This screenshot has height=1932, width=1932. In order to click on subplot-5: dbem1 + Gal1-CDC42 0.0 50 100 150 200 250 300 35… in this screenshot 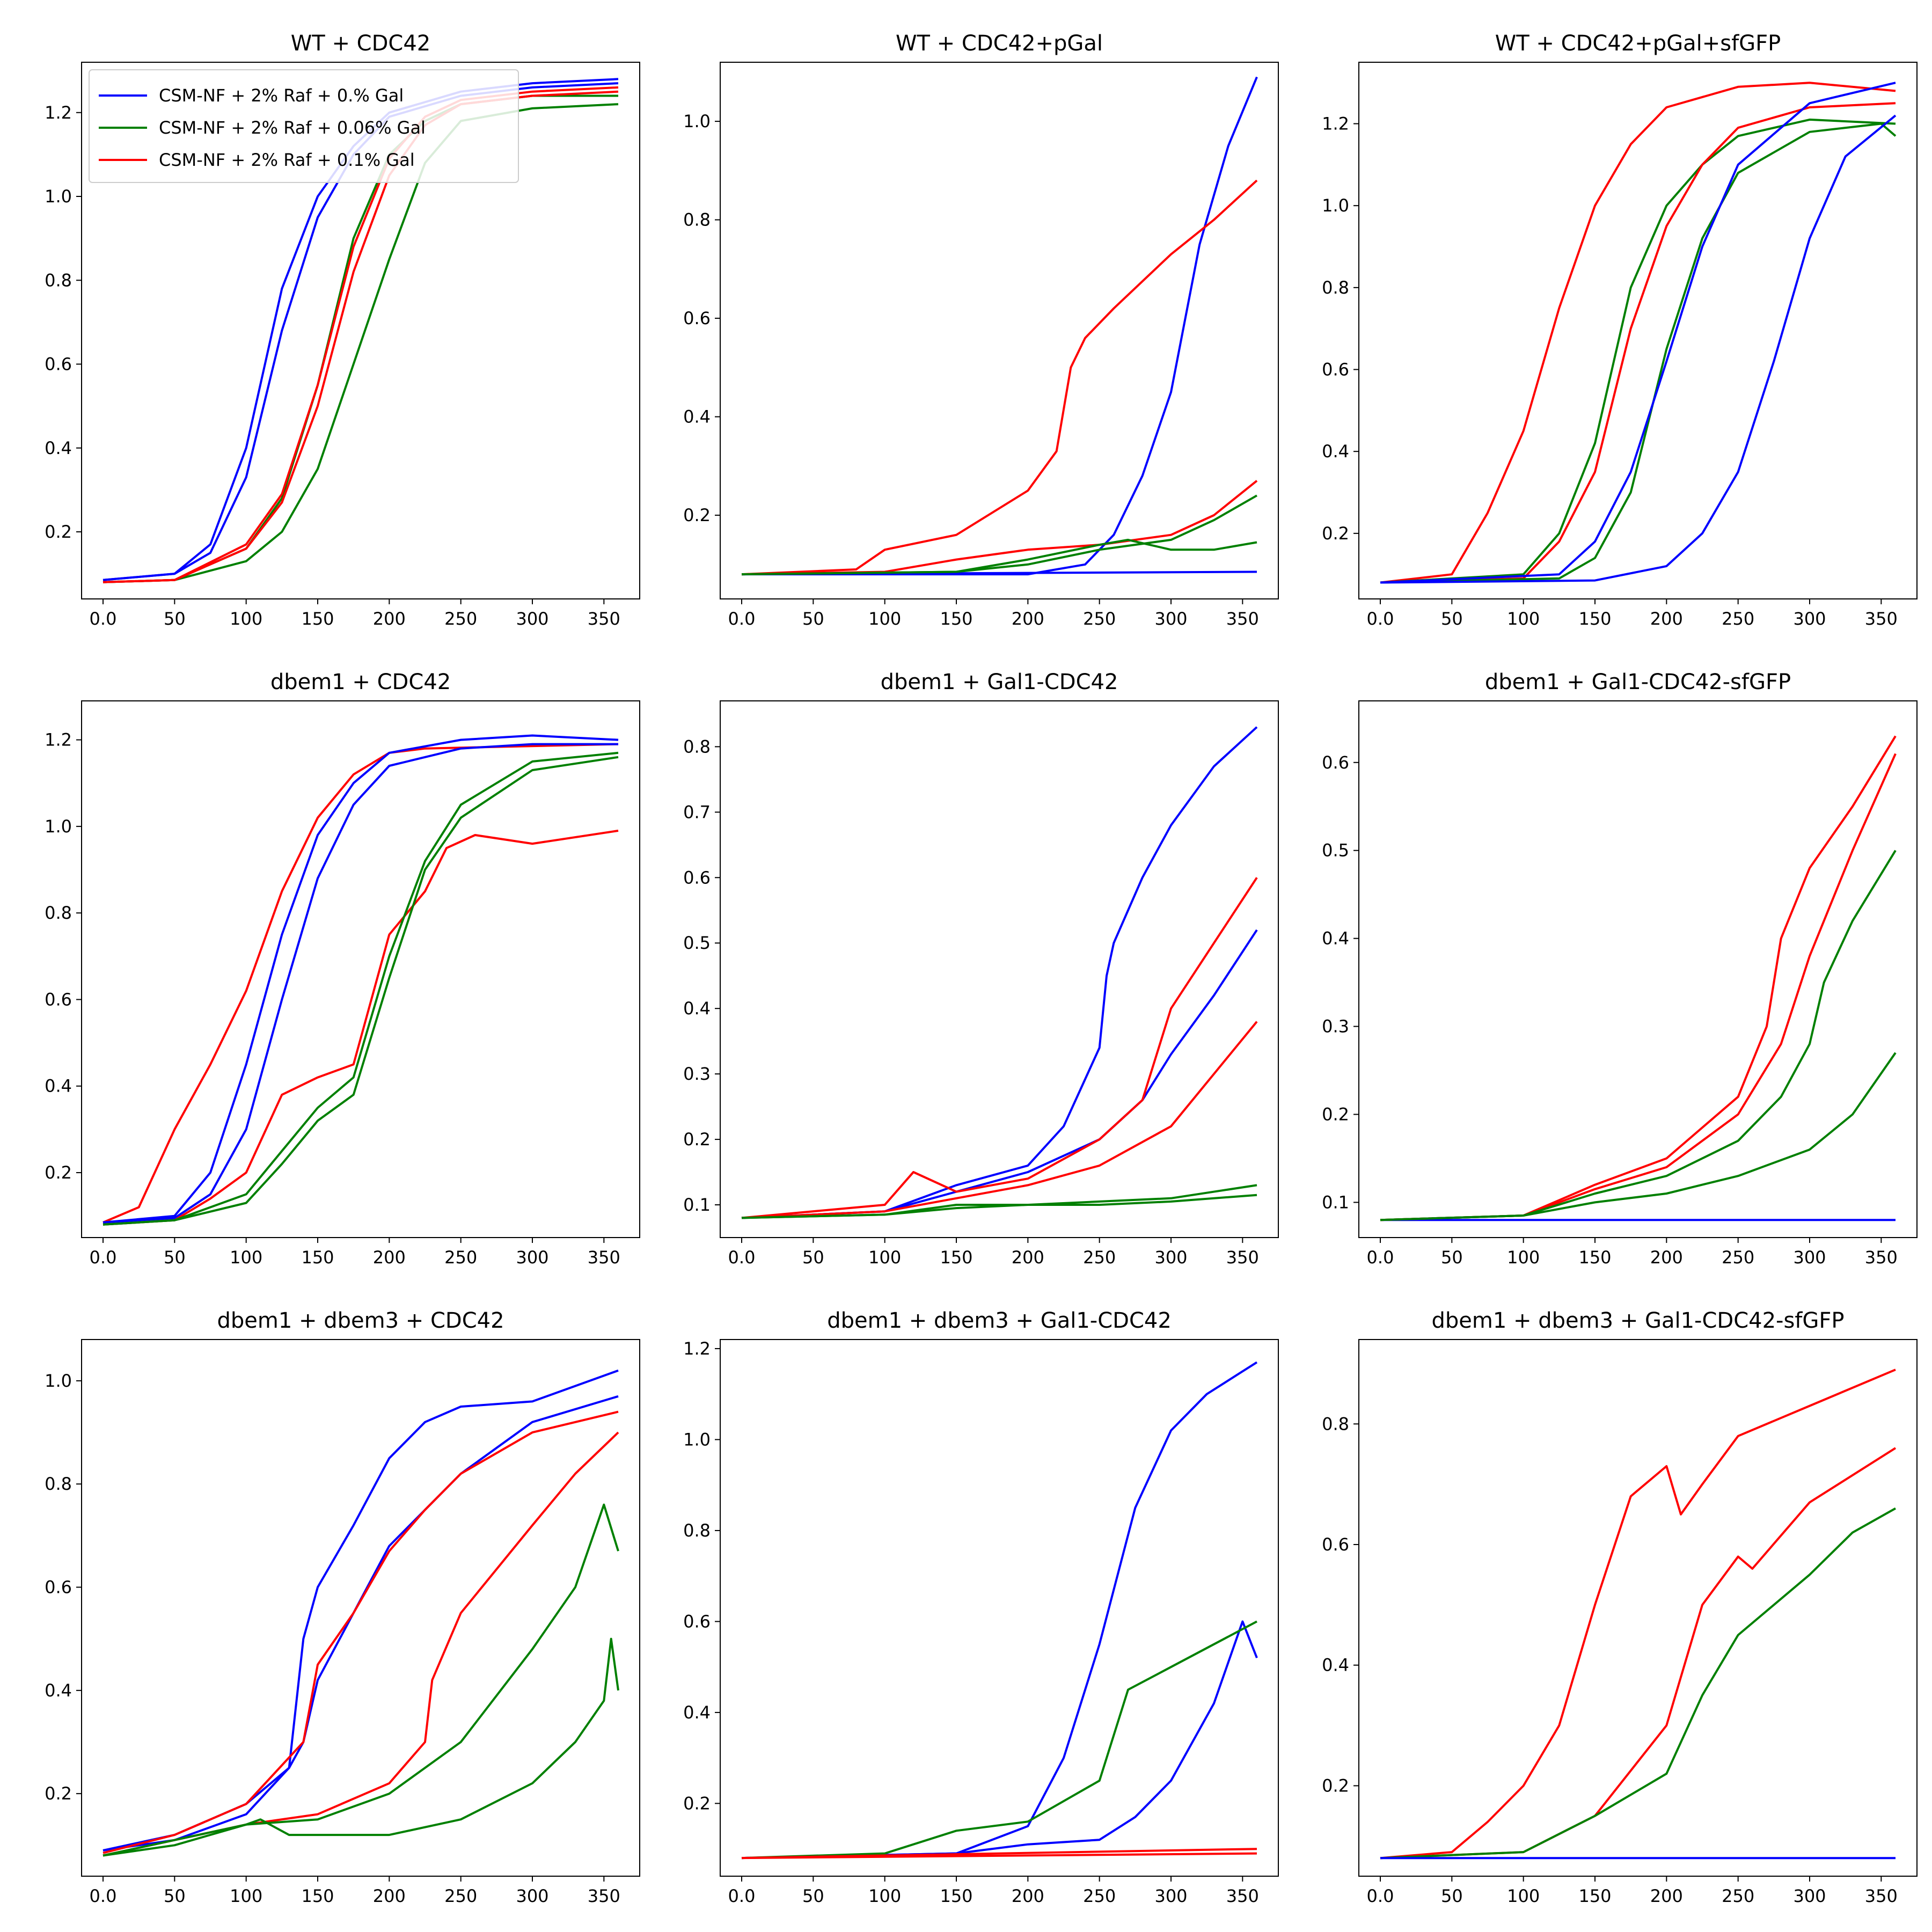, I will do `click(981, 969)`.